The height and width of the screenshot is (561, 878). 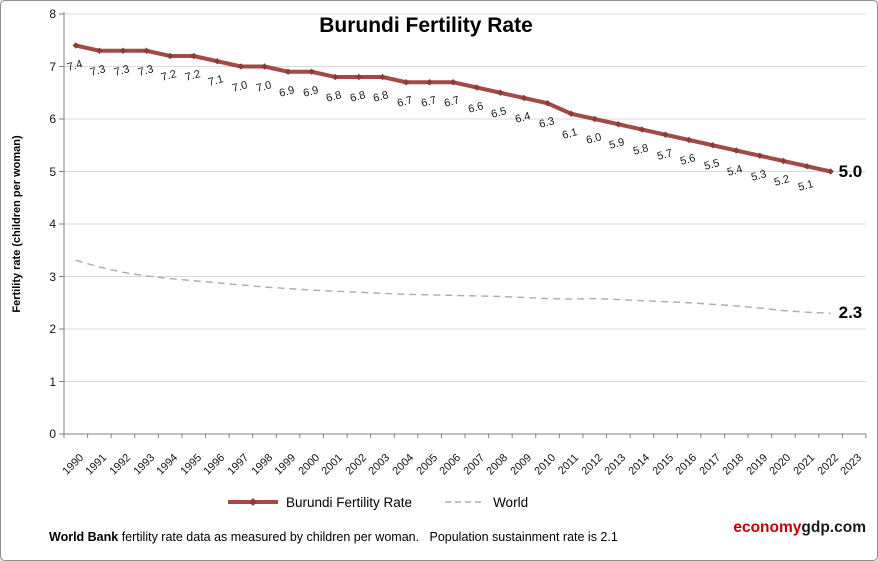 I want to click on burundi-marker-2013, so click(x=618, y=124).